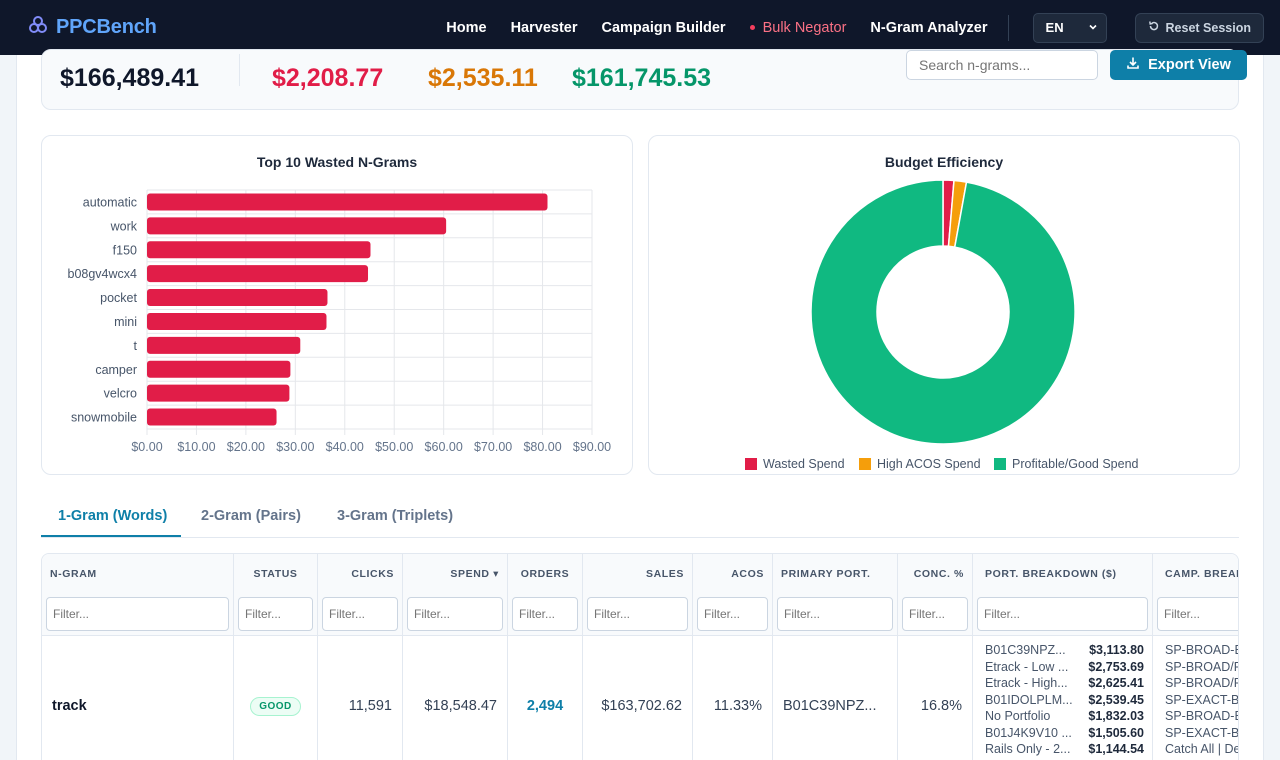 This screenshot has height=760, width=1280. I want to click on y-tick-label: camper, so click(116, 370).